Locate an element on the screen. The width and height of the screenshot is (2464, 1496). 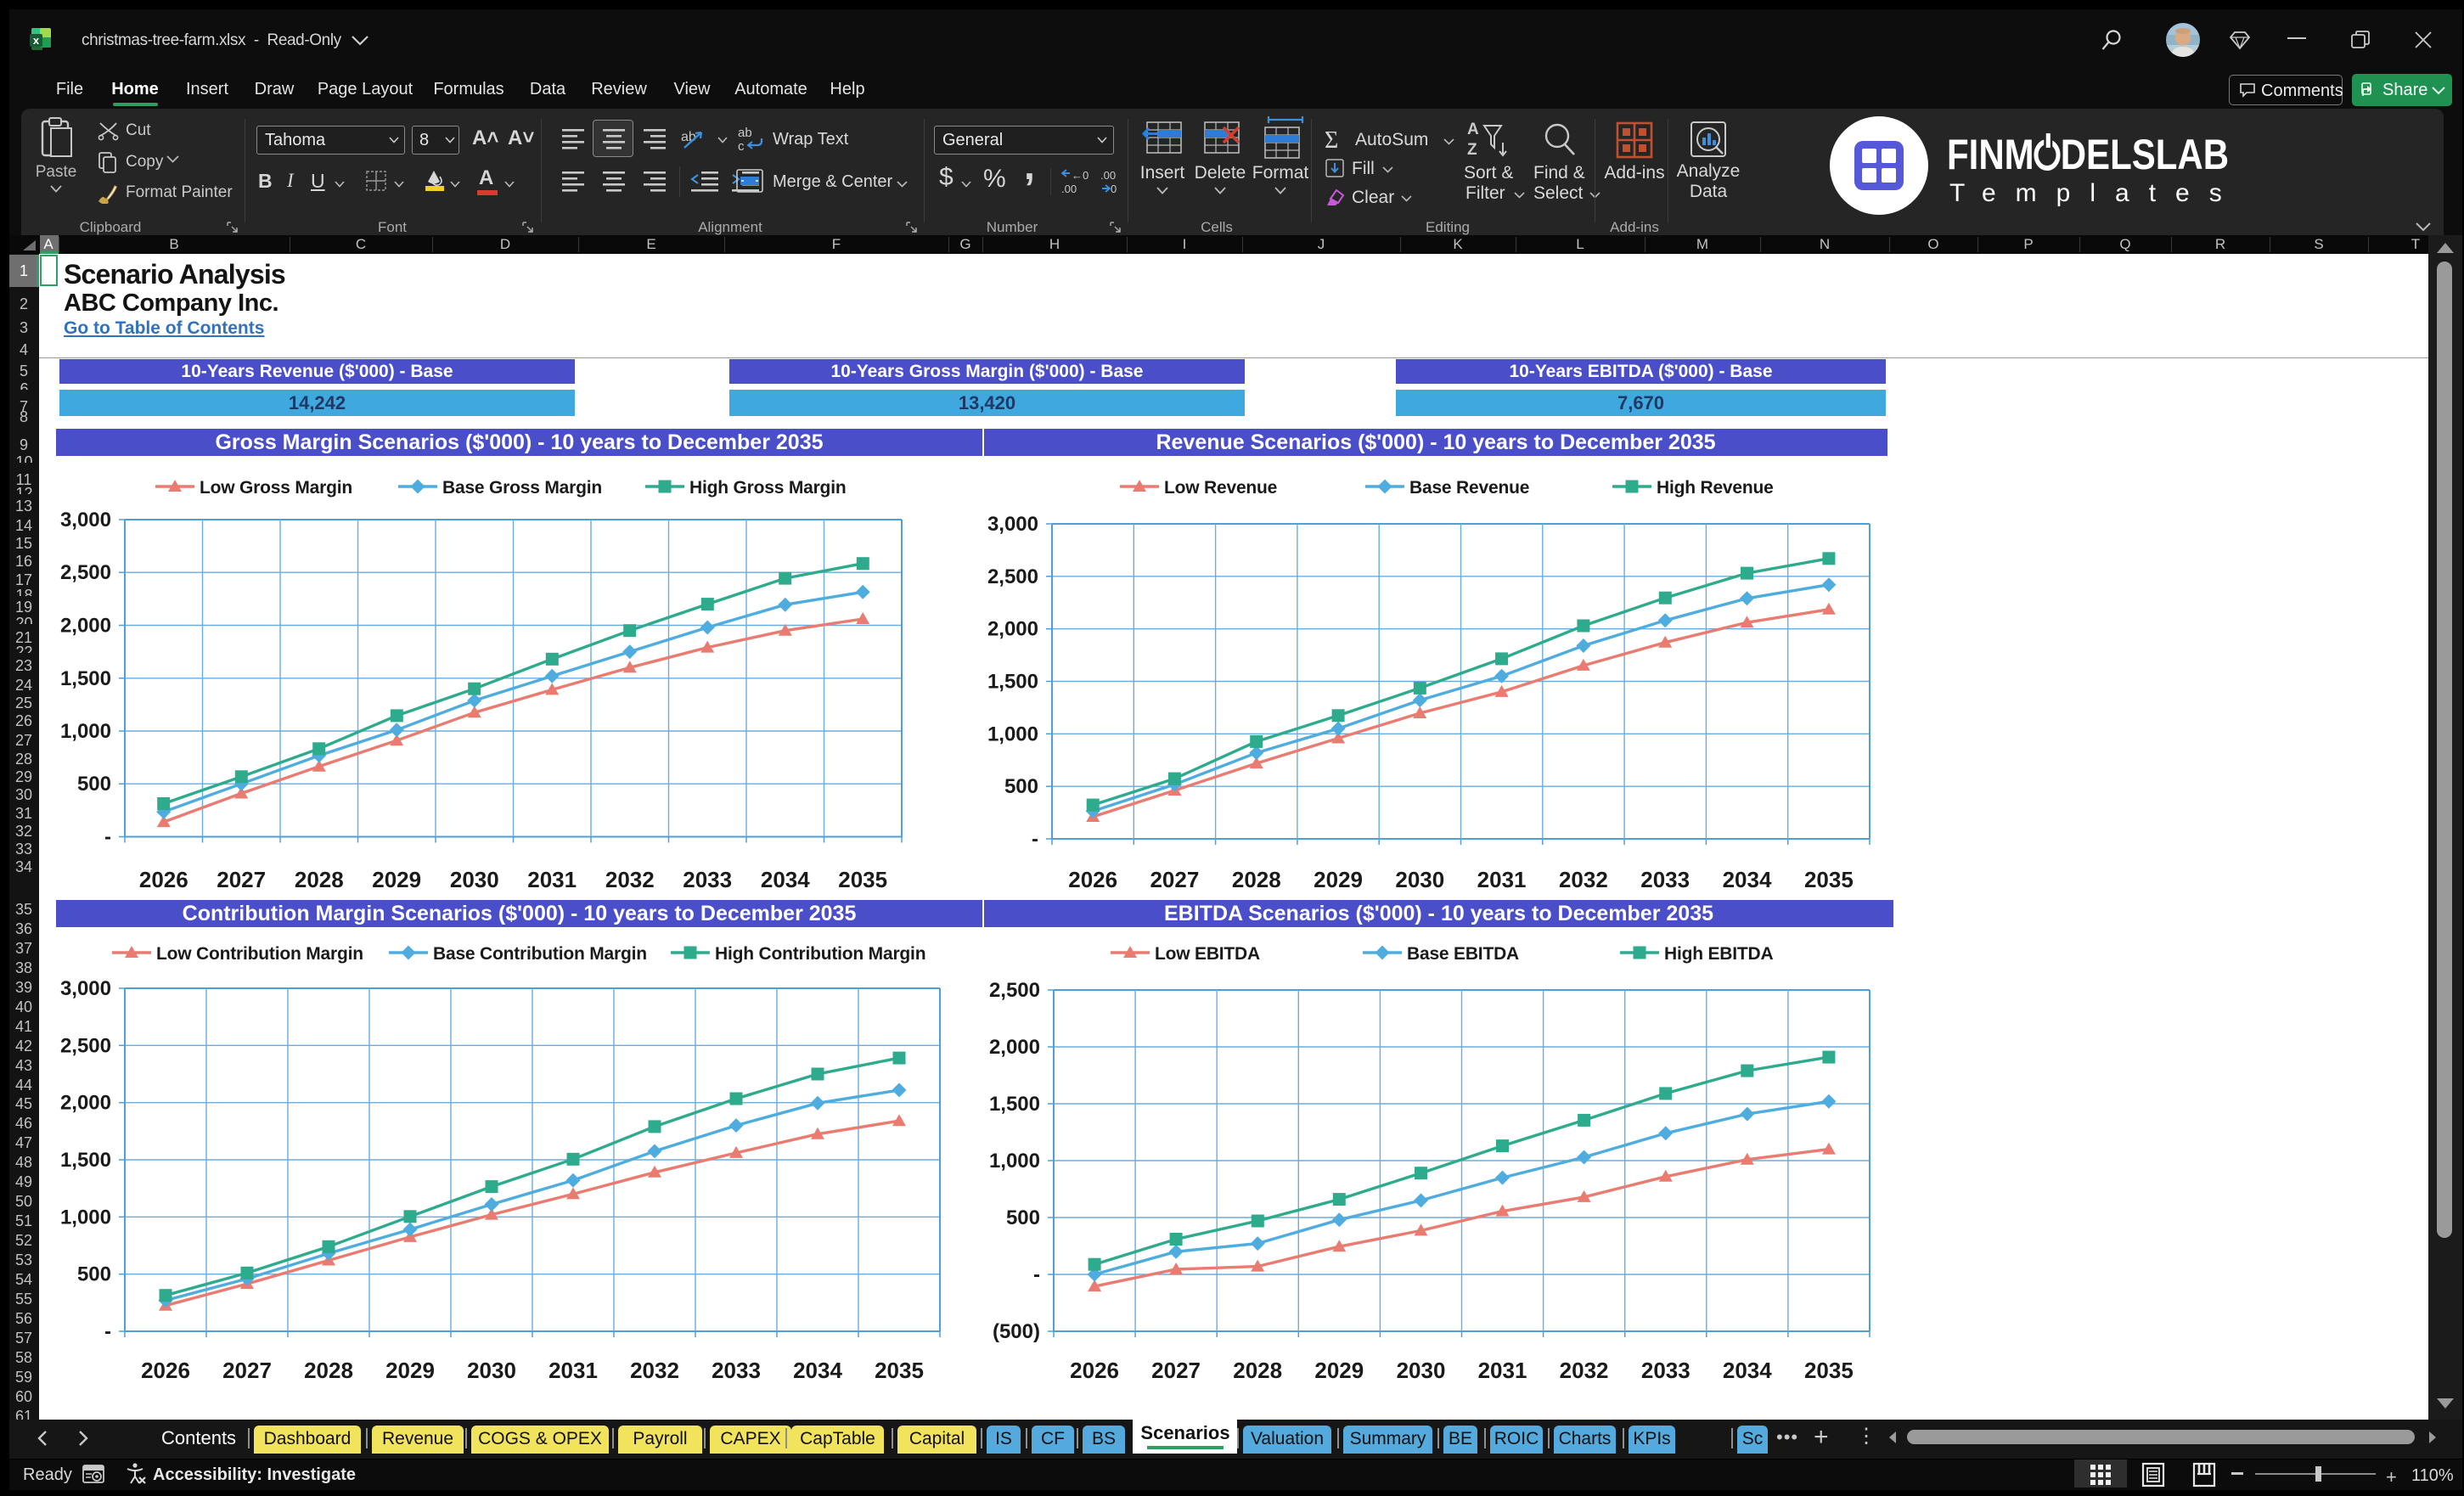
svg-text: A is located at coordinates (1473, 129).